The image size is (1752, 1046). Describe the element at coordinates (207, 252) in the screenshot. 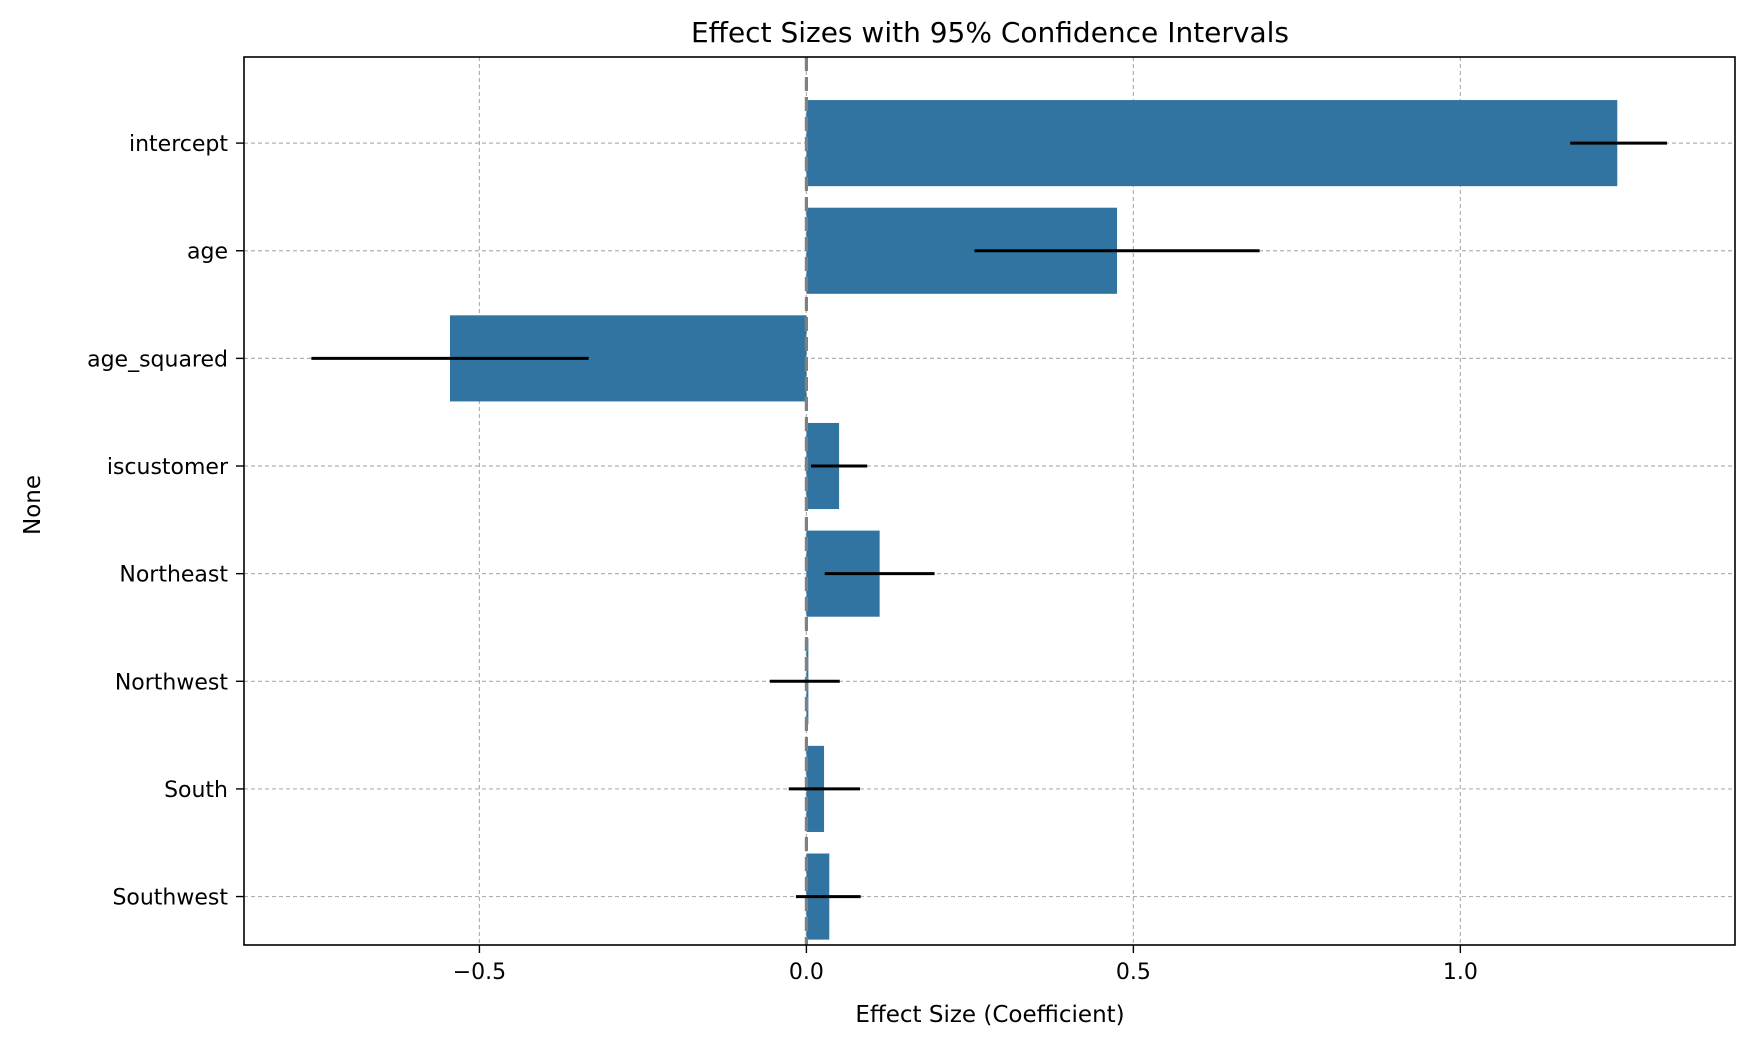

I see `y-tick-label: age` at that location.